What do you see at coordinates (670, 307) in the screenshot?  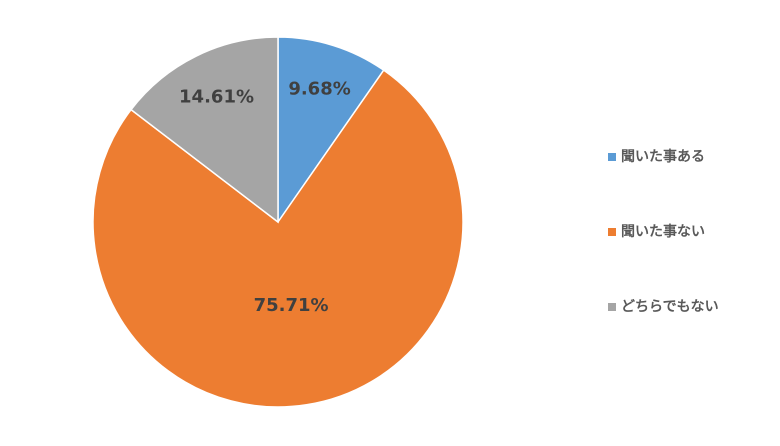 I see `legend-label: どちらでもない` at bounding box center [670, 307].